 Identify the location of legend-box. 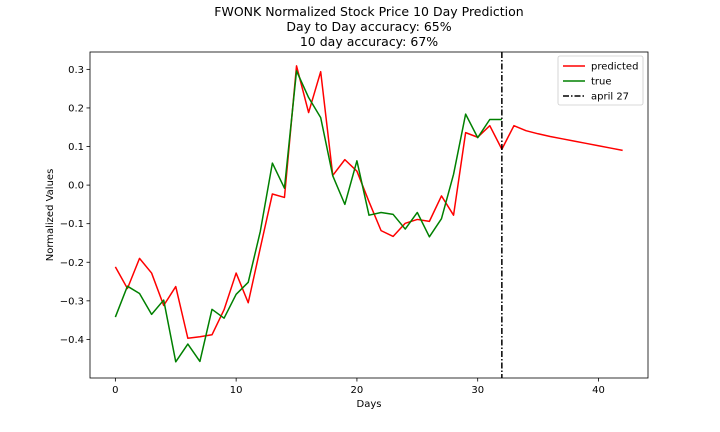
(600, 80).